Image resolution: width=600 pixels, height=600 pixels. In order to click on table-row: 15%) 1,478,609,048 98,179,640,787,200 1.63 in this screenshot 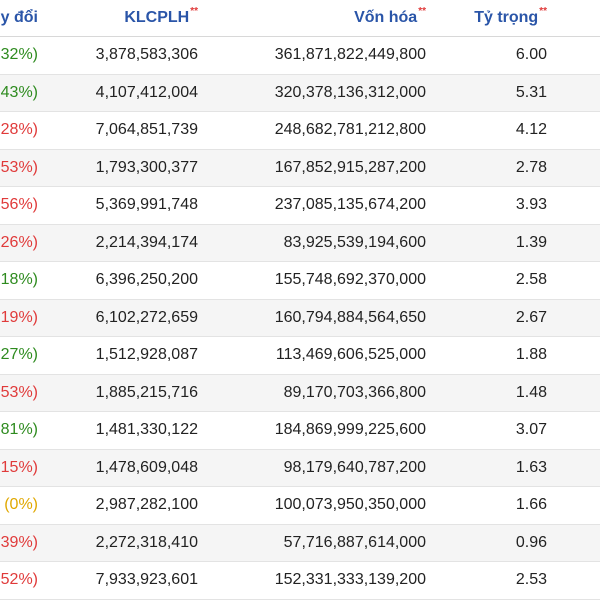, I will do `click(300, 468)`.